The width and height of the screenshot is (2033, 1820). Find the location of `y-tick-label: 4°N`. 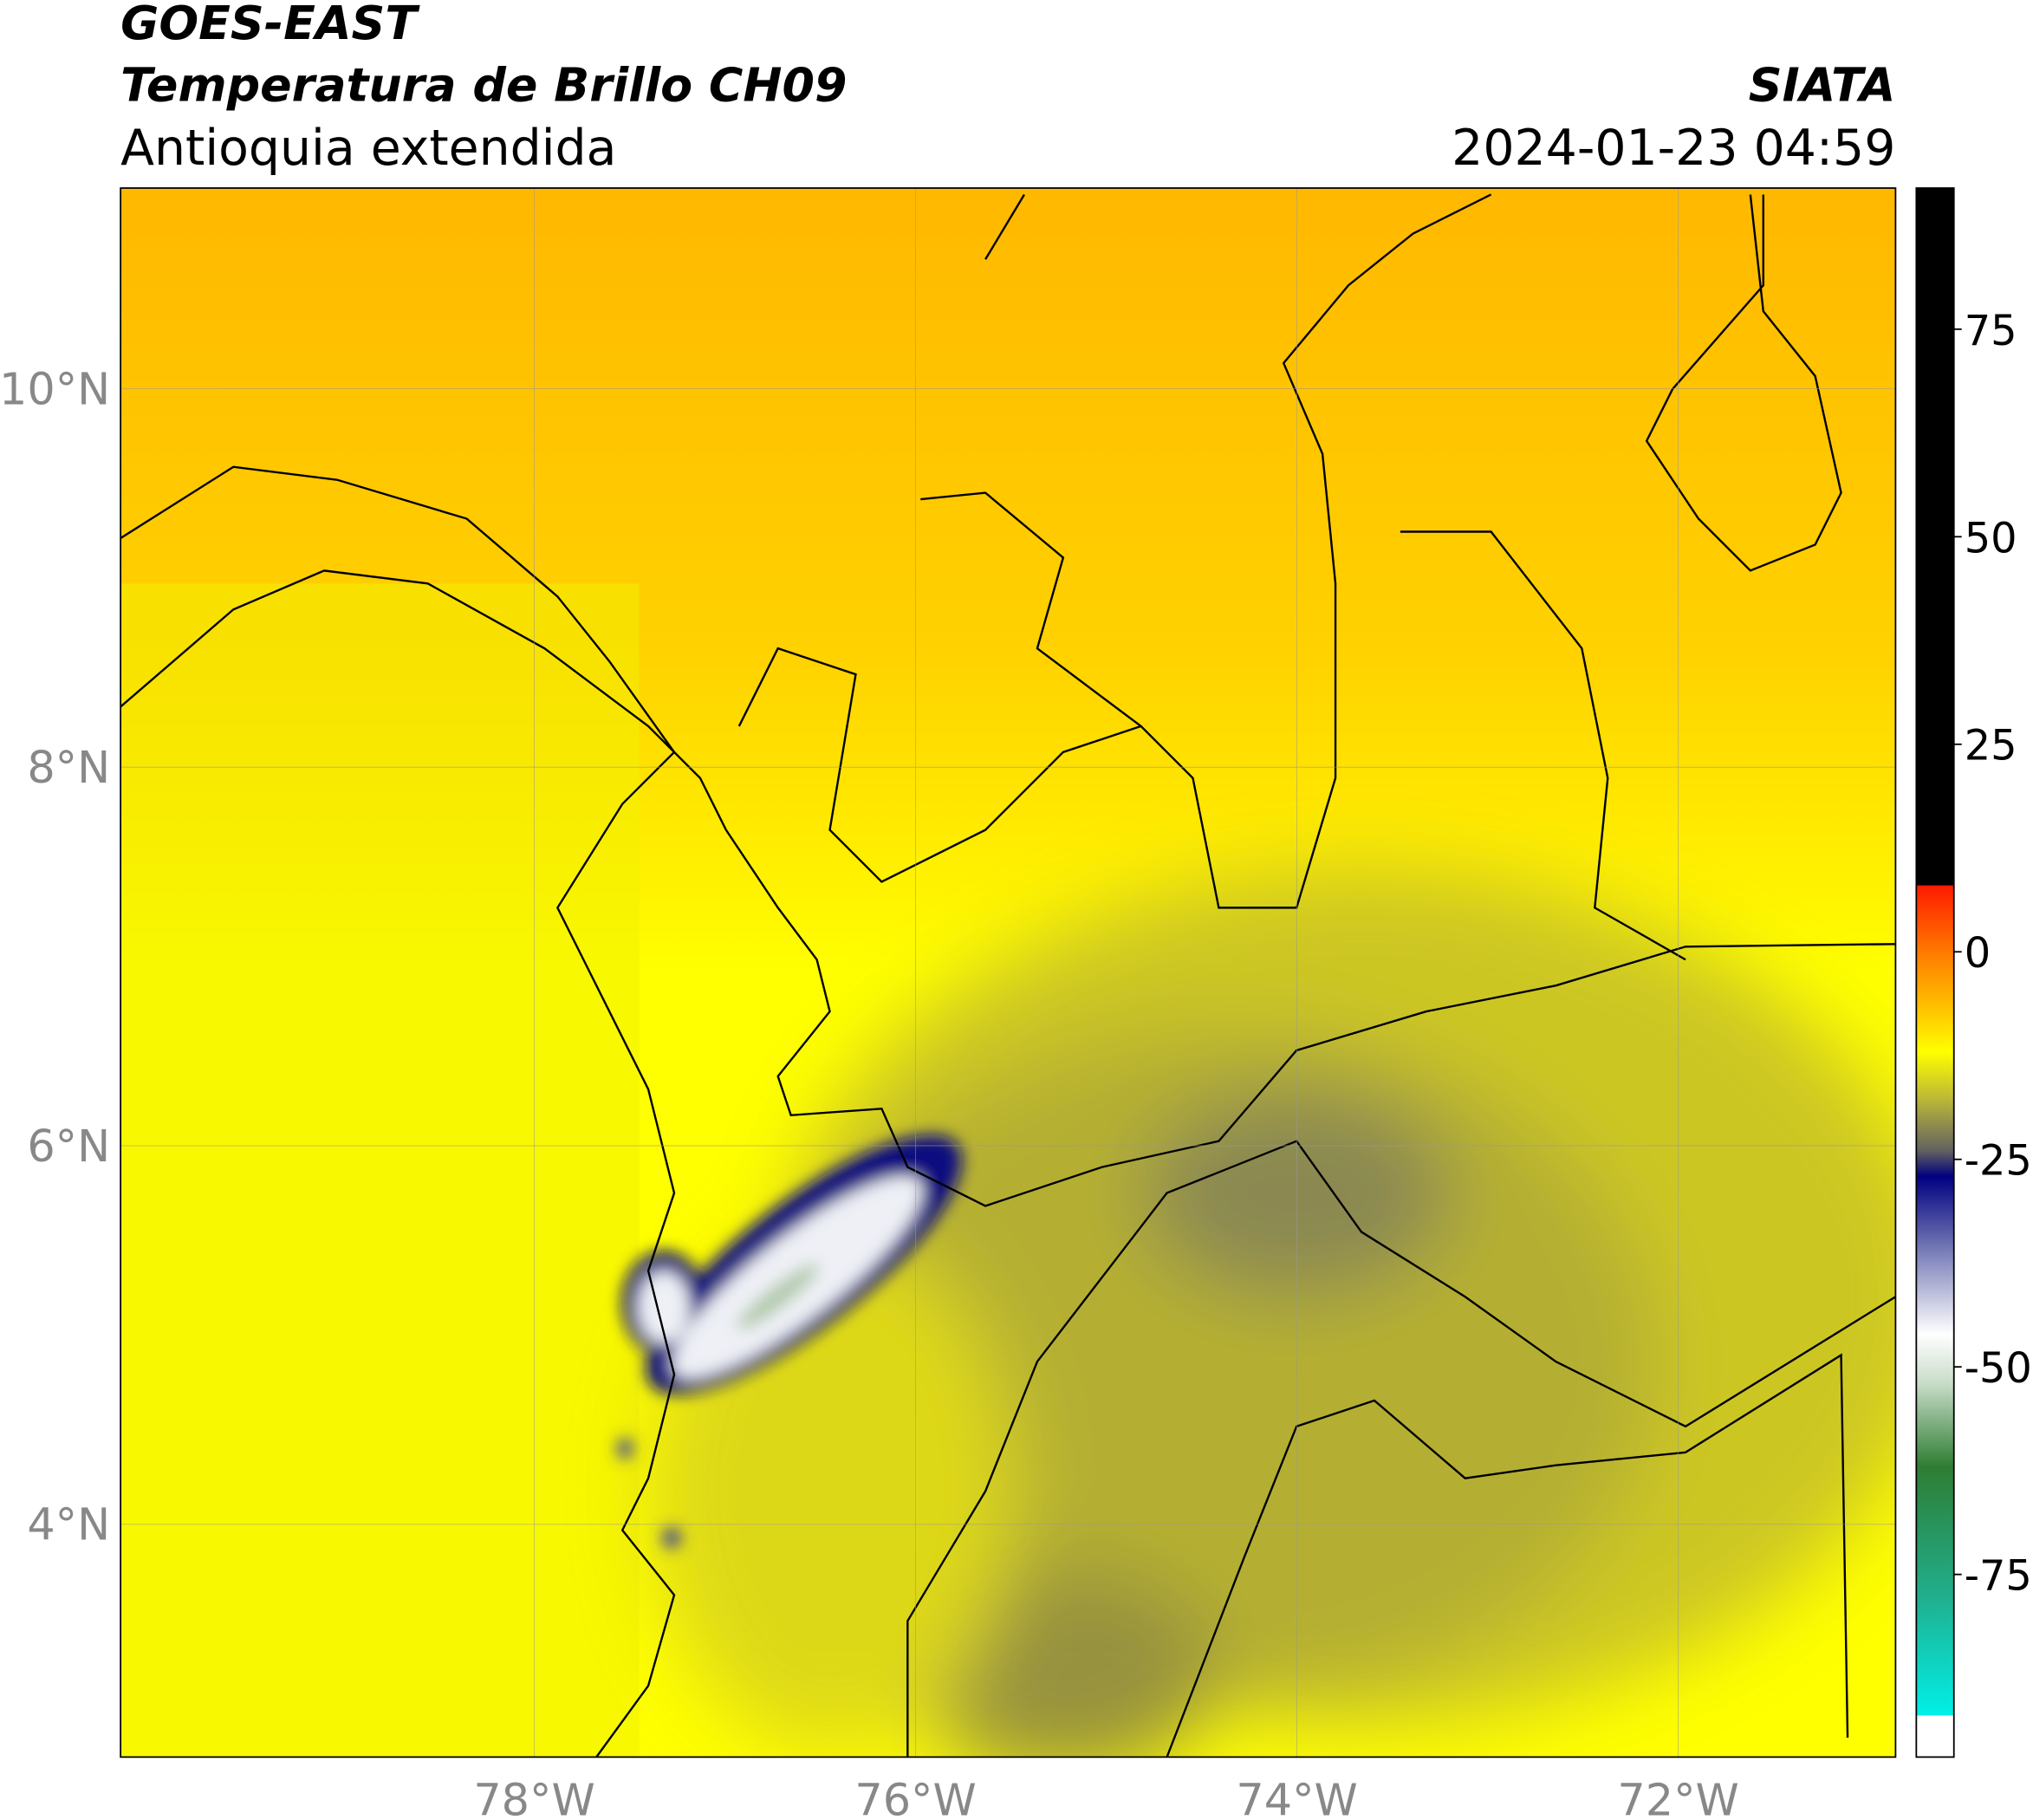

y-tick-label: 4°N is located at coordinates (68, 1524).